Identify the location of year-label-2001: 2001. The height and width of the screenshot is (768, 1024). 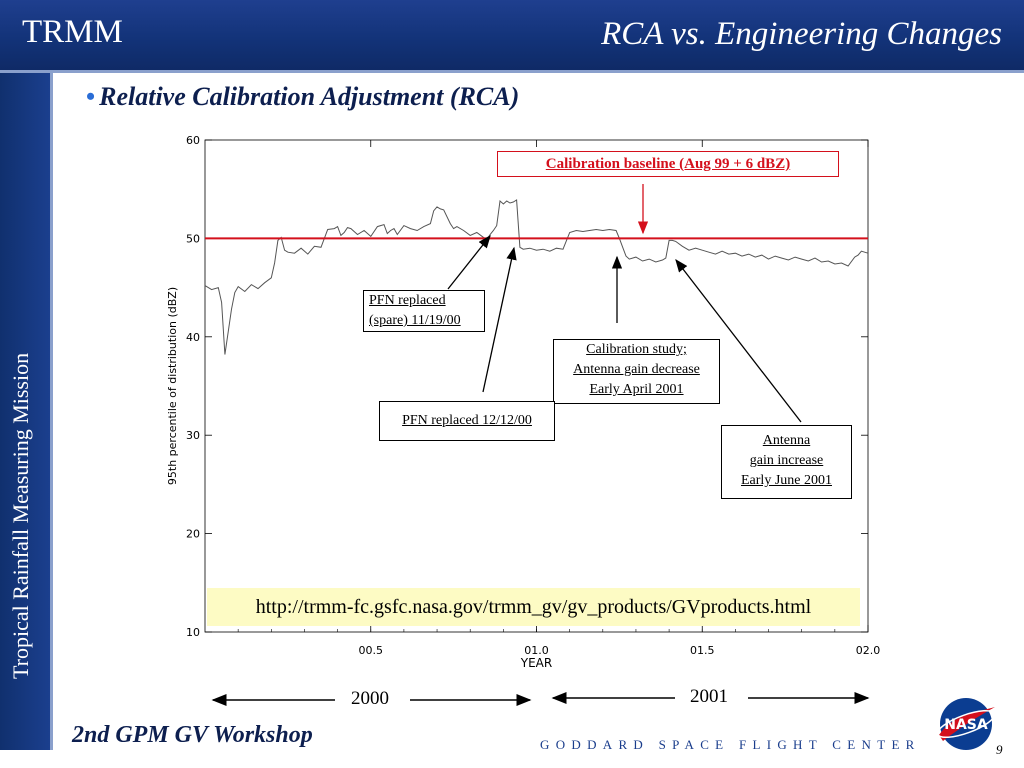
(709, 696).